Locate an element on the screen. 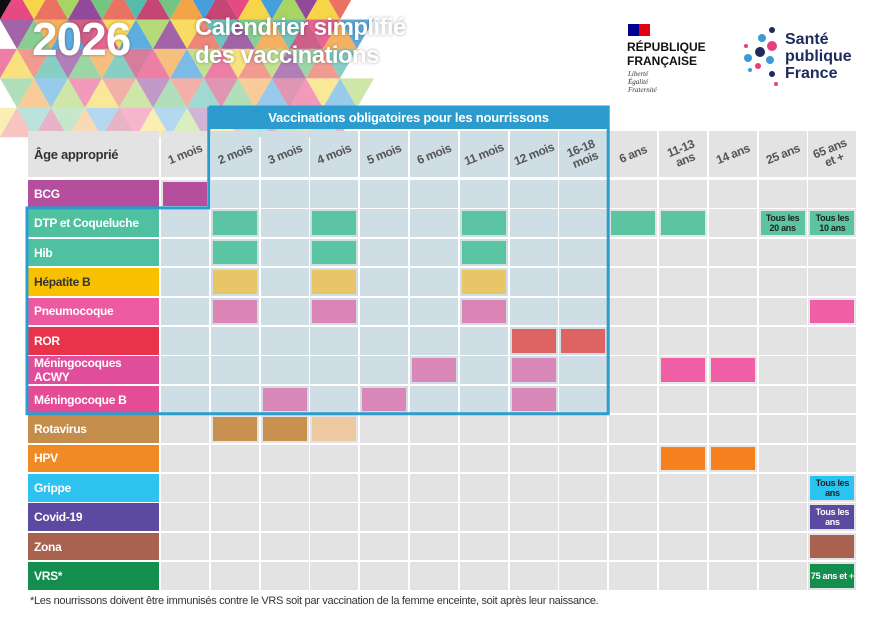 Image resolution: width=886 pixels, height=621 pixels. spf-text: publique is located at coordinates (818, 56).